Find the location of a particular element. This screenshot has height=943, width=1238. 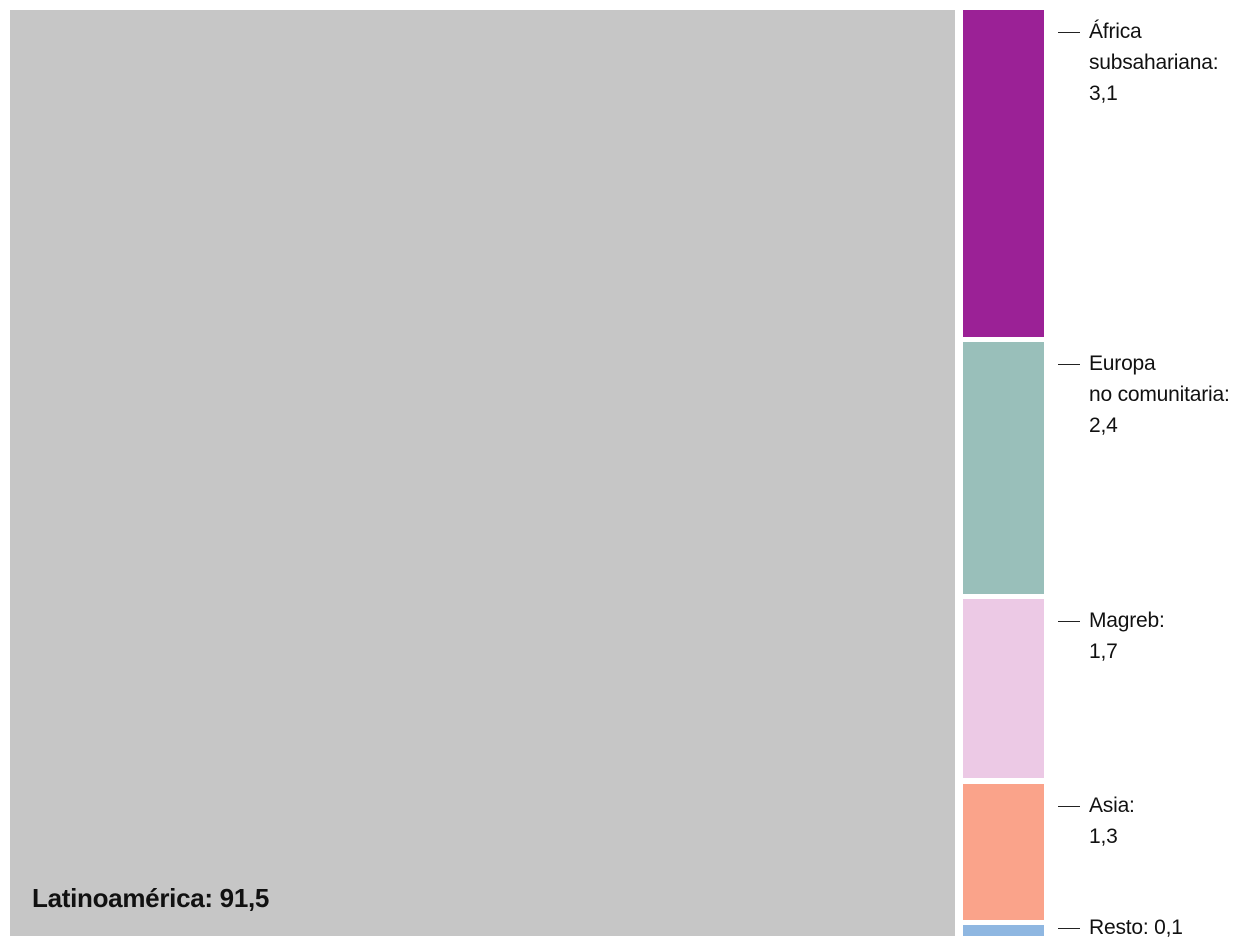

label-resto: Resto: 0,1 is located at coordinates (1136, 927).